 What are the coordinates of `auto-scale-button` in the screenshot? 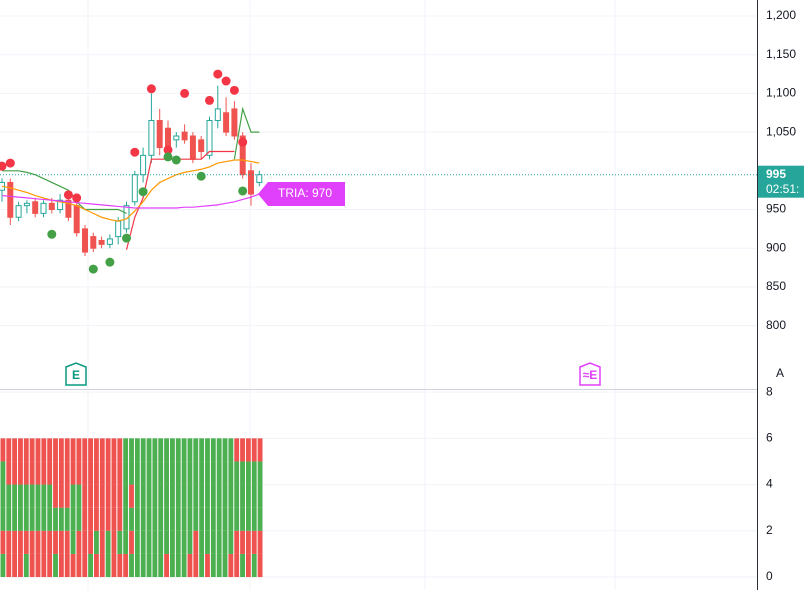 It's located at (780, 374).